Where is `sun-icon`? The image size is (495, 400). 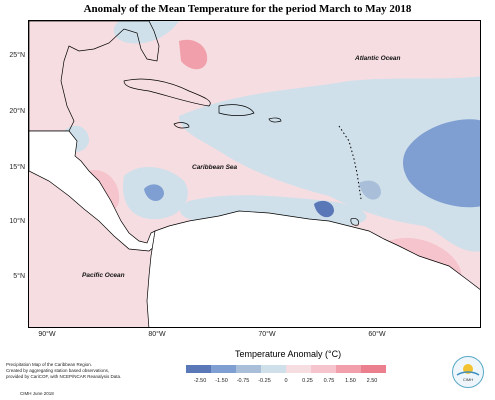
sun-icon is located at coordinates (468, 370).